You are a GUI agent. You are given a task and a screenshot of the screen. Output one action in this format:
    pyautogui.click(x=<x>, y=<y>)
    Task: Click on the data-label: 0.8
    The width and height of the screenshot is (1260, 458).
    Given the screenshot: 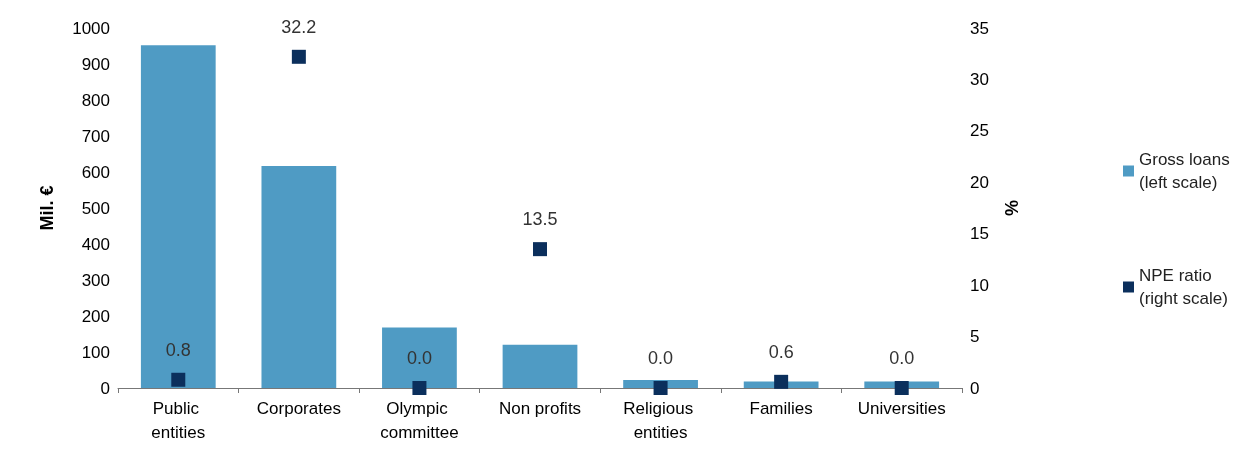 What is the action you would take?
    pyautogui.click(x=178, y=349)
    